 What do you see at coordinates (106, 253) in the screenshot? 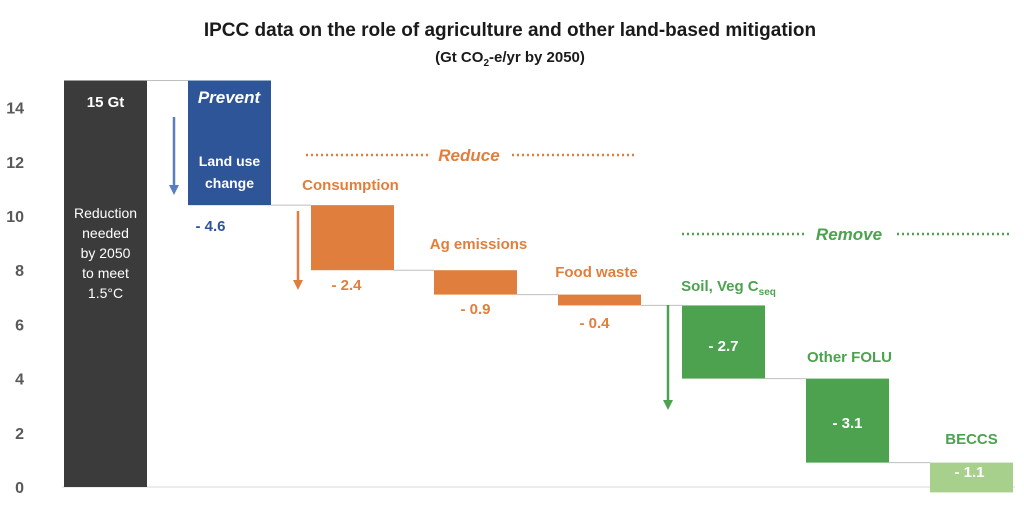
I see `bar-total-note: by 2050` at bounding box center [106, 253].